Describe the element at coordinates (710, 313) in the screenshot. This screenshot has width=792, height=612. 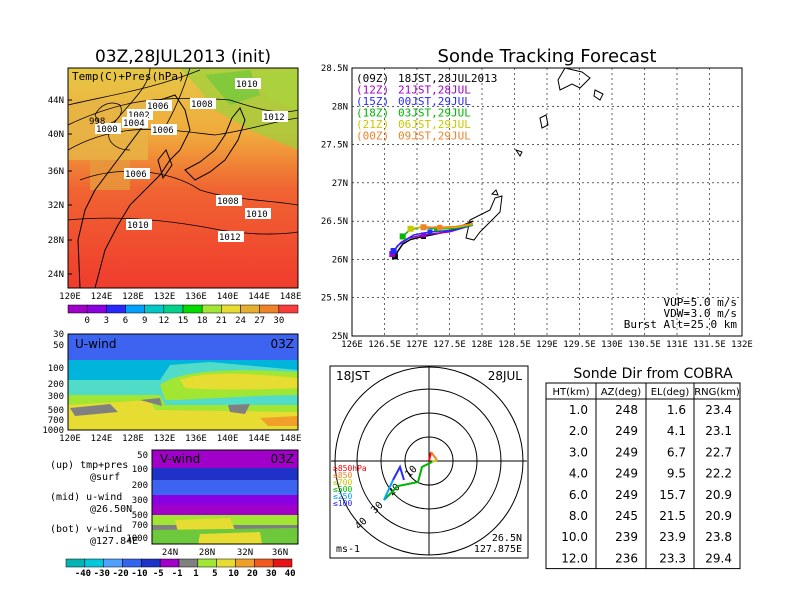
I see `param-value: -3.0 m/s` at that location.